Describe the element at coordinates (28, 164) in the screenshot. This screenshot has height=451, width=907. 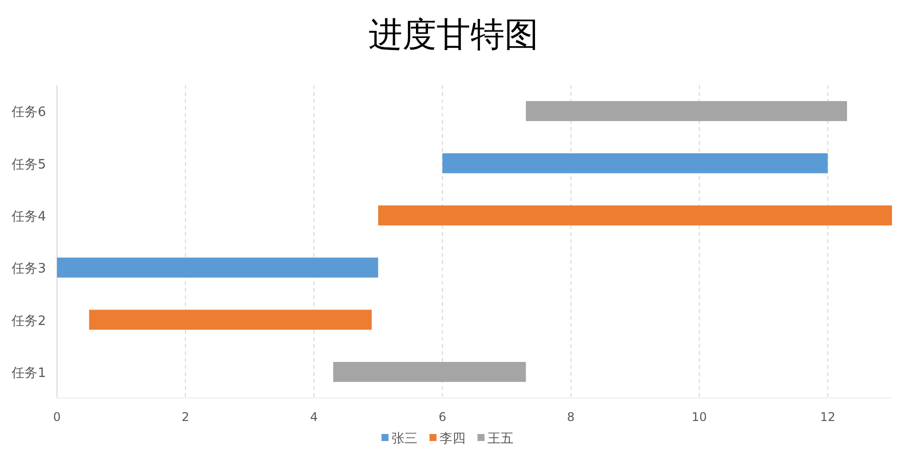
I see `y-tick-label: 任务5` at that location.